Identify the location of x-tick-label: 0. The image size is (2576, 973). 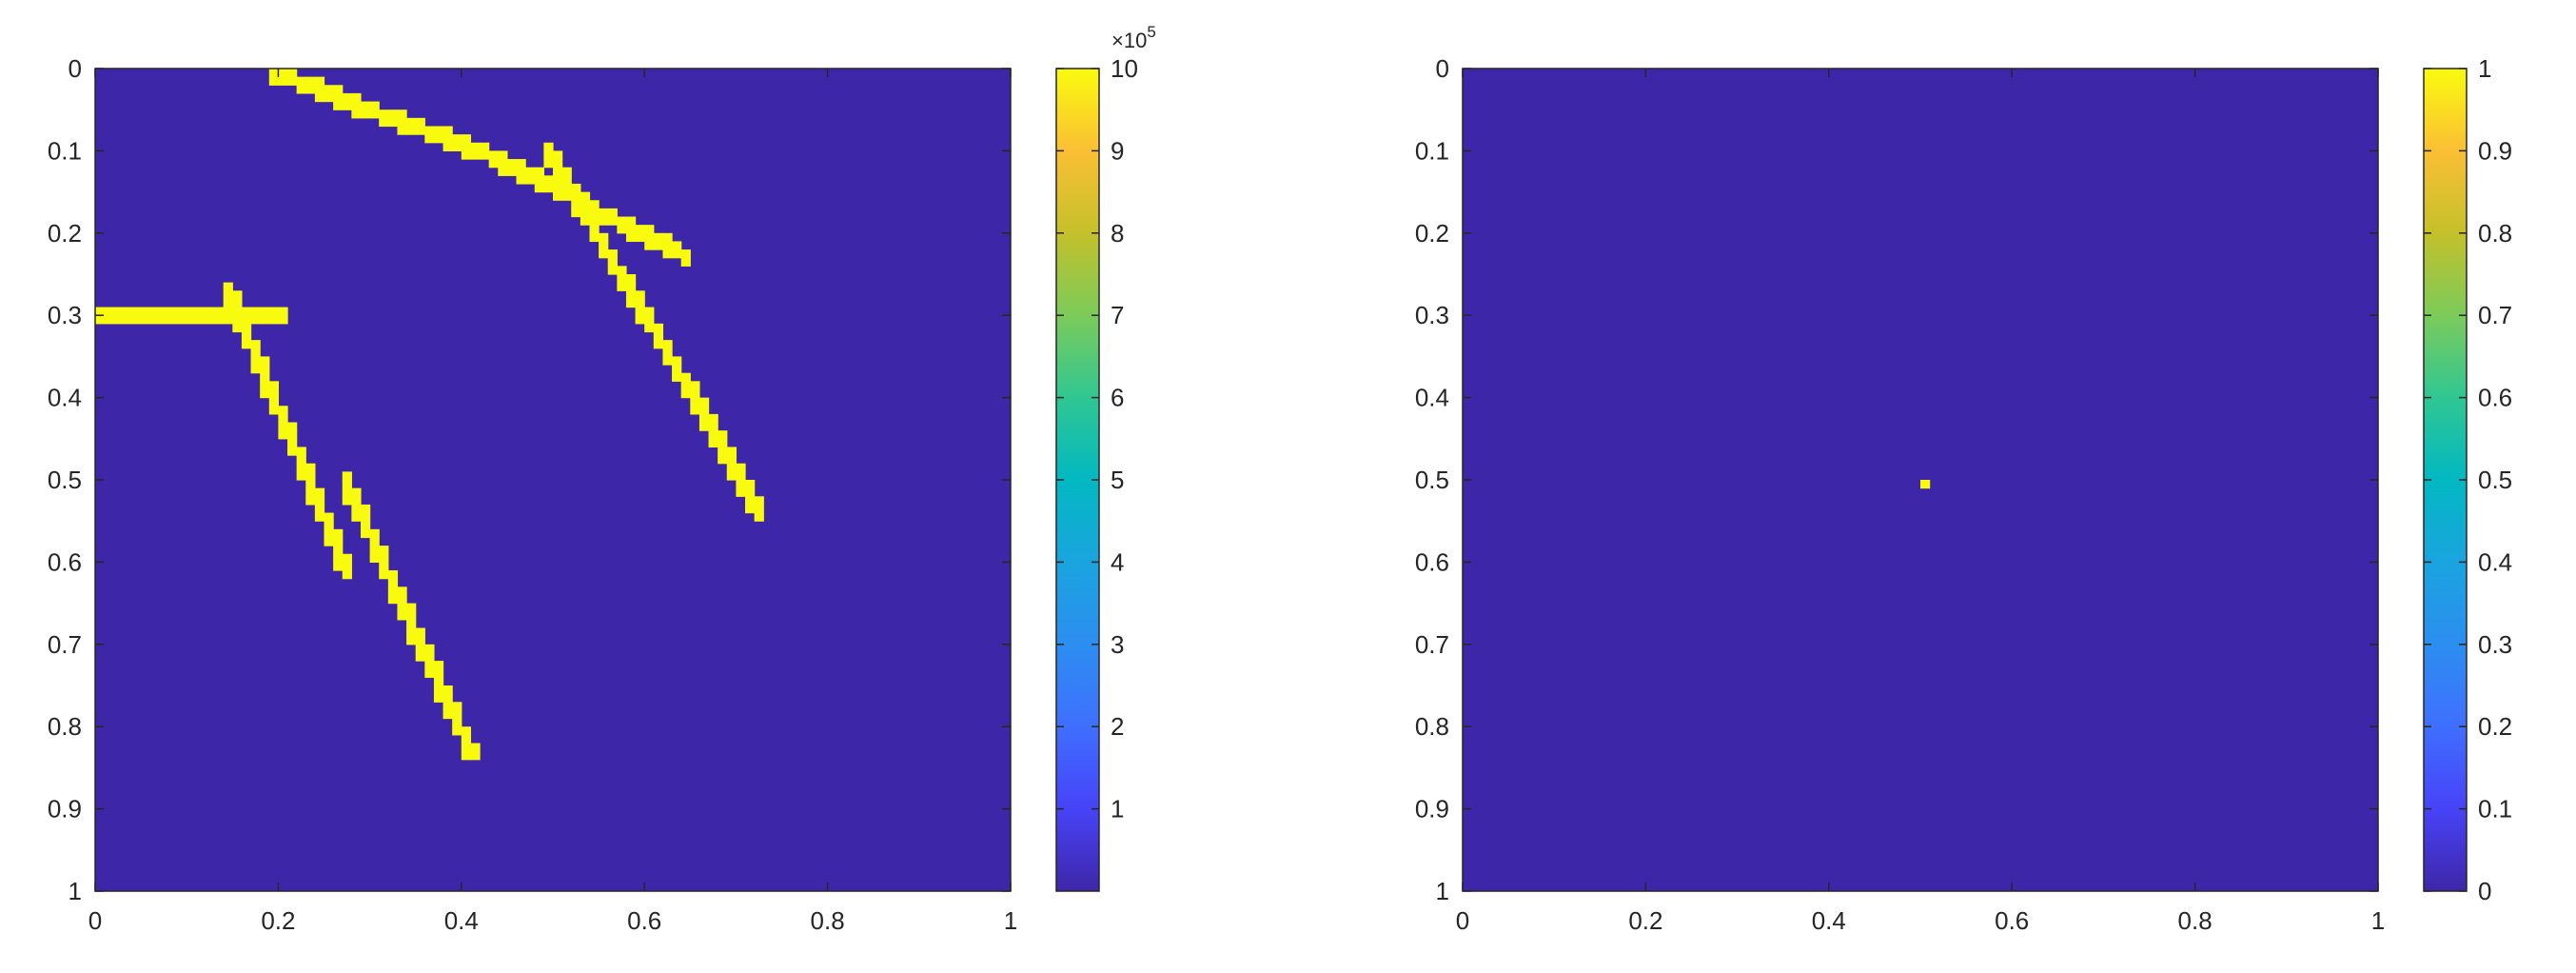
(1462, 920).